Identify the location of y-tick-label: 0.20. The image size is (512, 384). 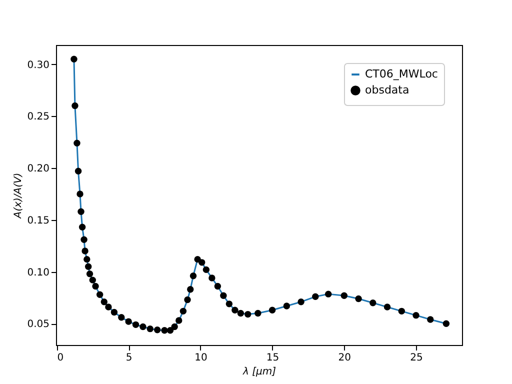
(38, 169).